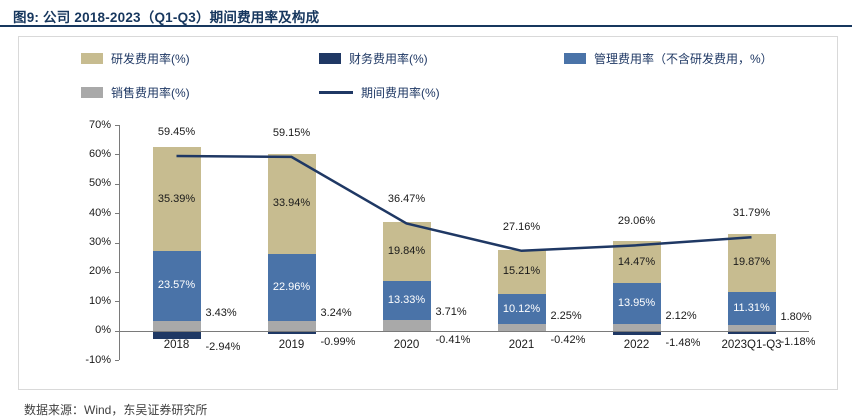 This screenshot has height=418, width=852. Describe the element at coordinates (406, 199) in the screenshot. I see `line-label-2020: 36.47%` at that location.